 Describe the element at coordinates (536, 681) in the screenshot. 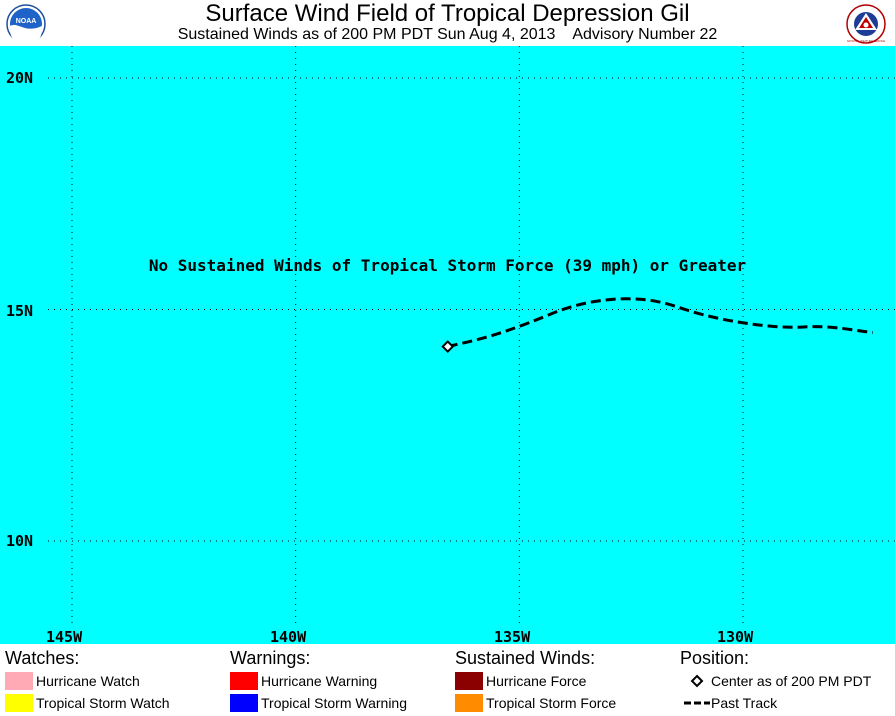

I see `hurricane-force-label: Hurricane Force` at that location.